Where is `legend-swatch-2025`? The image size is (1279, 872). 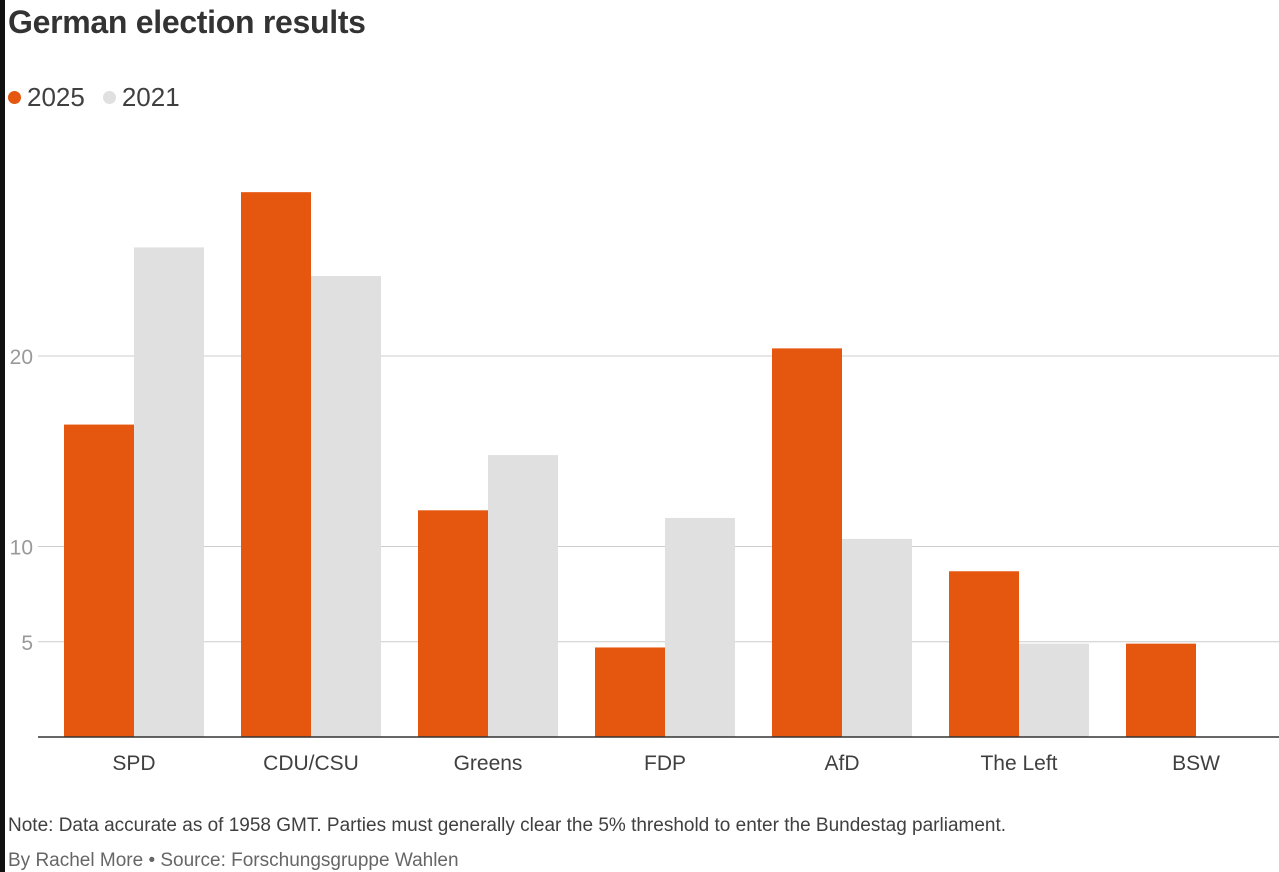 legend-swatch-2025 is located at coordinates (14, 97).